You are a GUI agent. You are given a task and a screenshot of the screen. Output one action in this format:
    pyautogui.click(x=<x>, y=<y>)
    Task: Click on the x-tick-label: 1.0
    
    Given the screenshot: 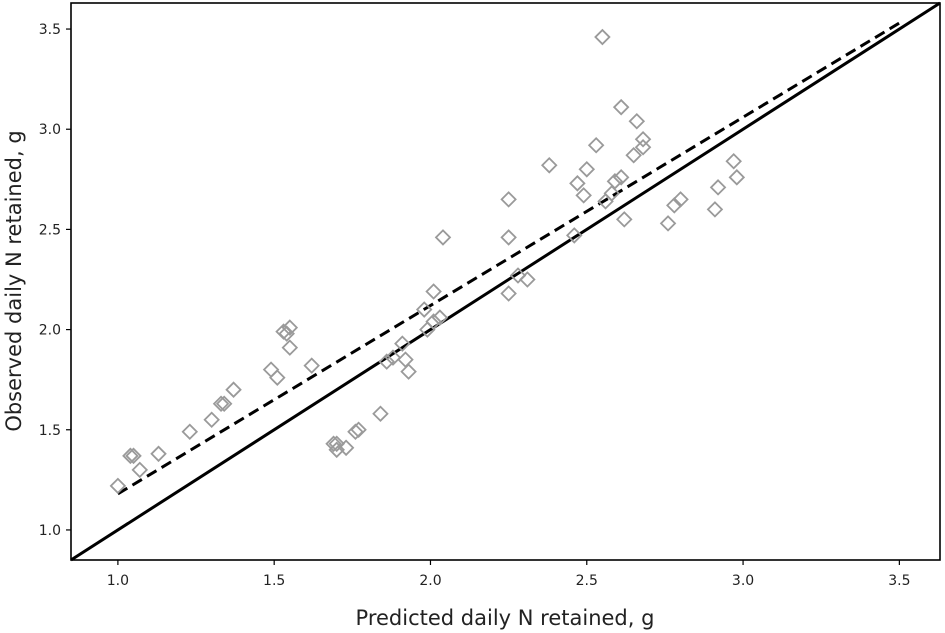 What is the action you would take?
    pyautogui.click(x=118, y=581)
    